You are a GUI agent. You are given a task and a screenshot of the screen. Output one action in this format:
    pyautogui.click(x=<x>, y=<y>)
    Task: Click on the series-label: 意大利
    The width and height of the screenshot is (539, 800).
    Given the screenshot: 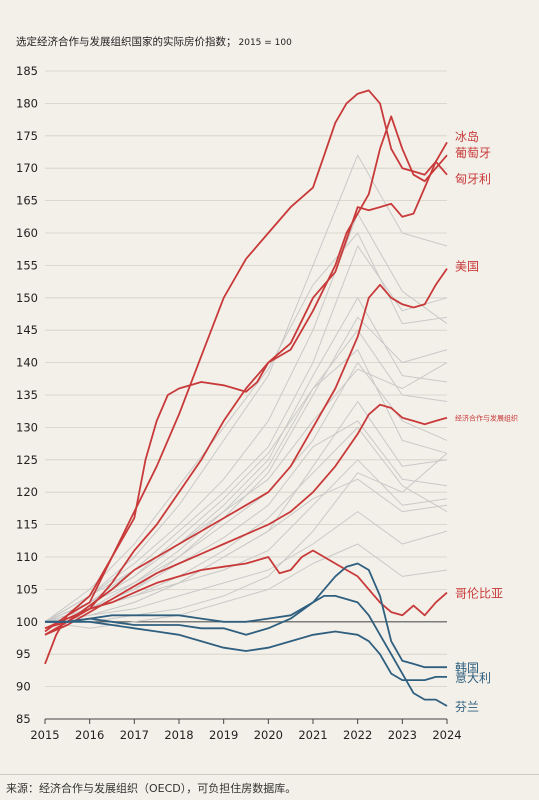 What is the action you would take?
    pyautogui.click(x=473, y=677)
    